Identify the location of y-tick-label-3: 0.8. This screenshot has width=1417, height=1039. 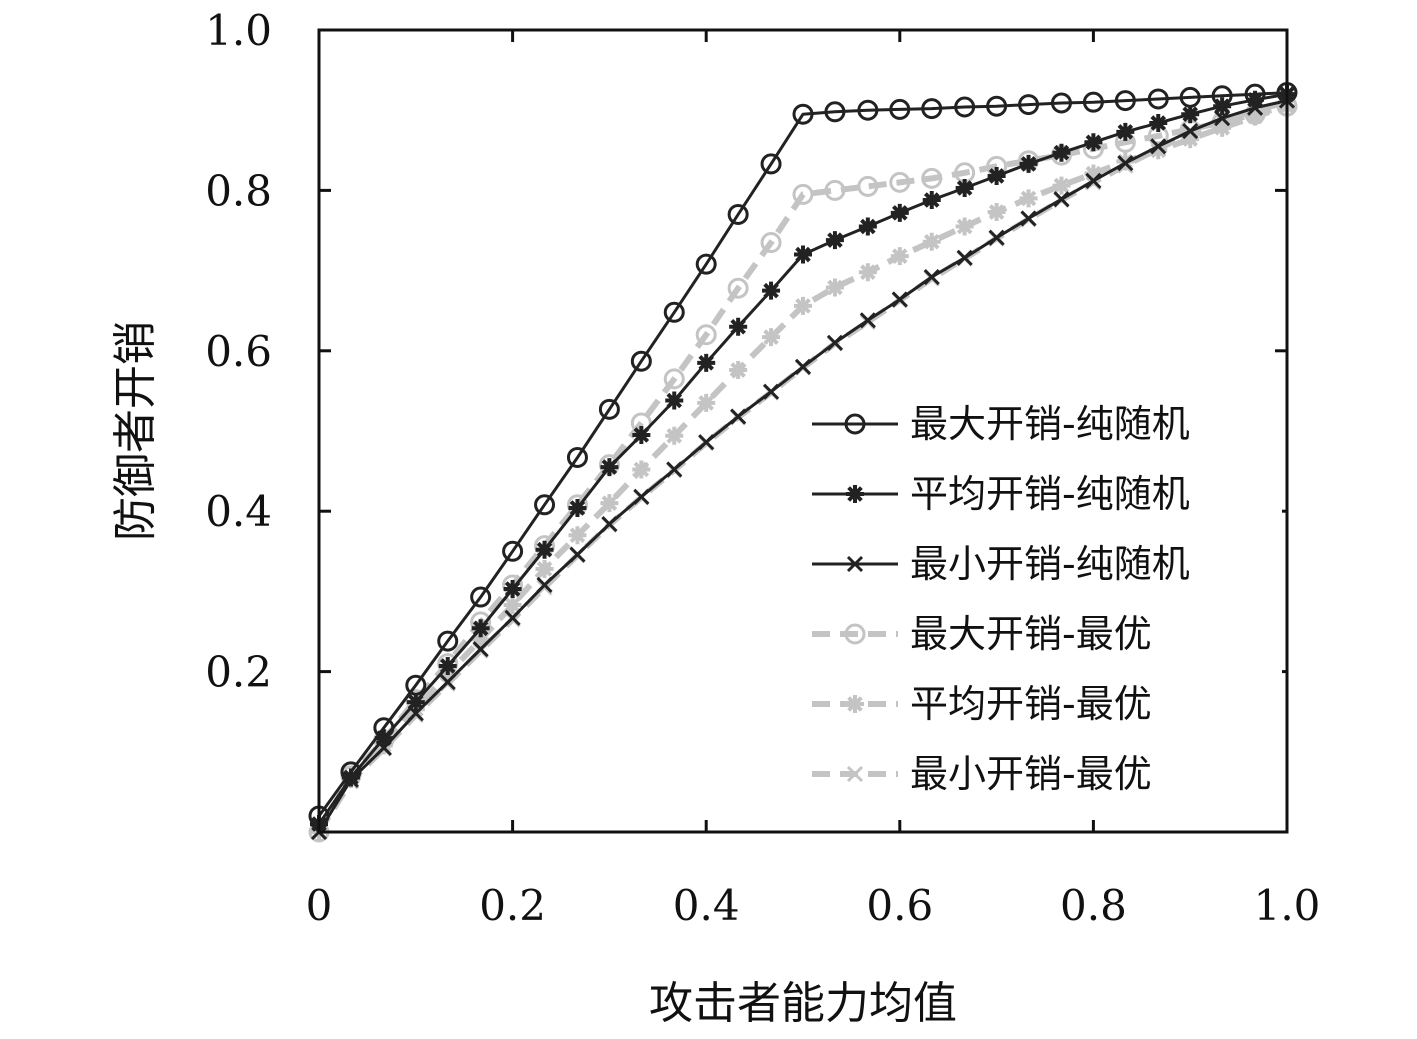
(238, 190).